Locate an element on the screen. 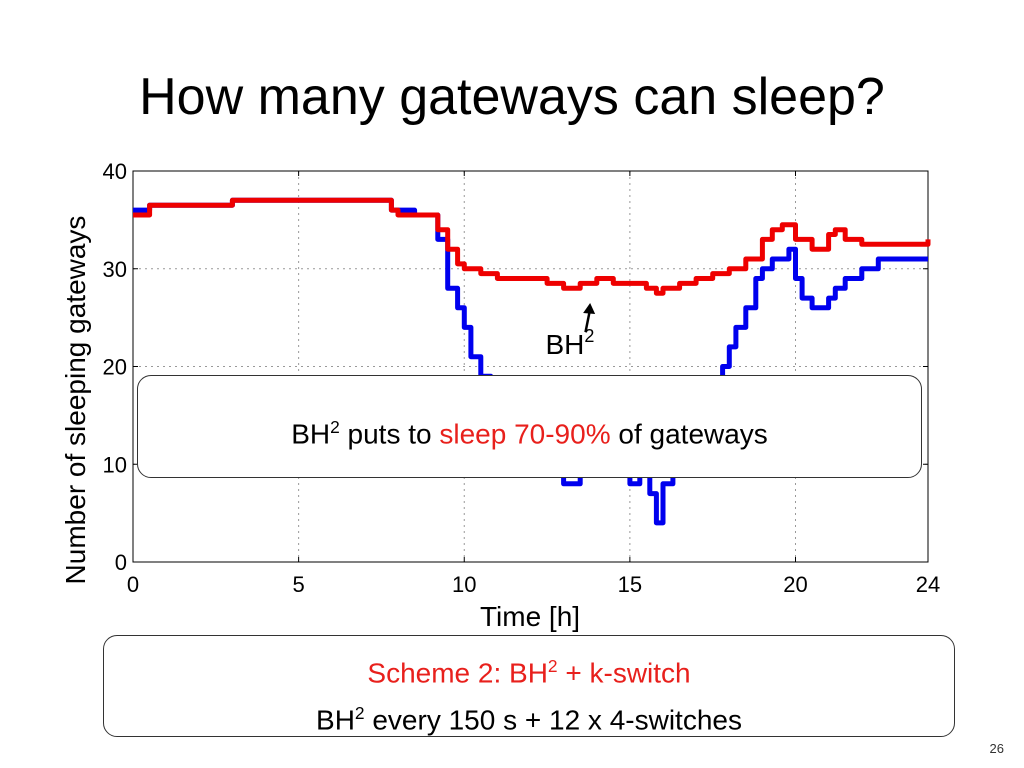 The width and height of the screenshot is (1024, 768). x-tick-label: 5 is located at coordinates (299, 584).